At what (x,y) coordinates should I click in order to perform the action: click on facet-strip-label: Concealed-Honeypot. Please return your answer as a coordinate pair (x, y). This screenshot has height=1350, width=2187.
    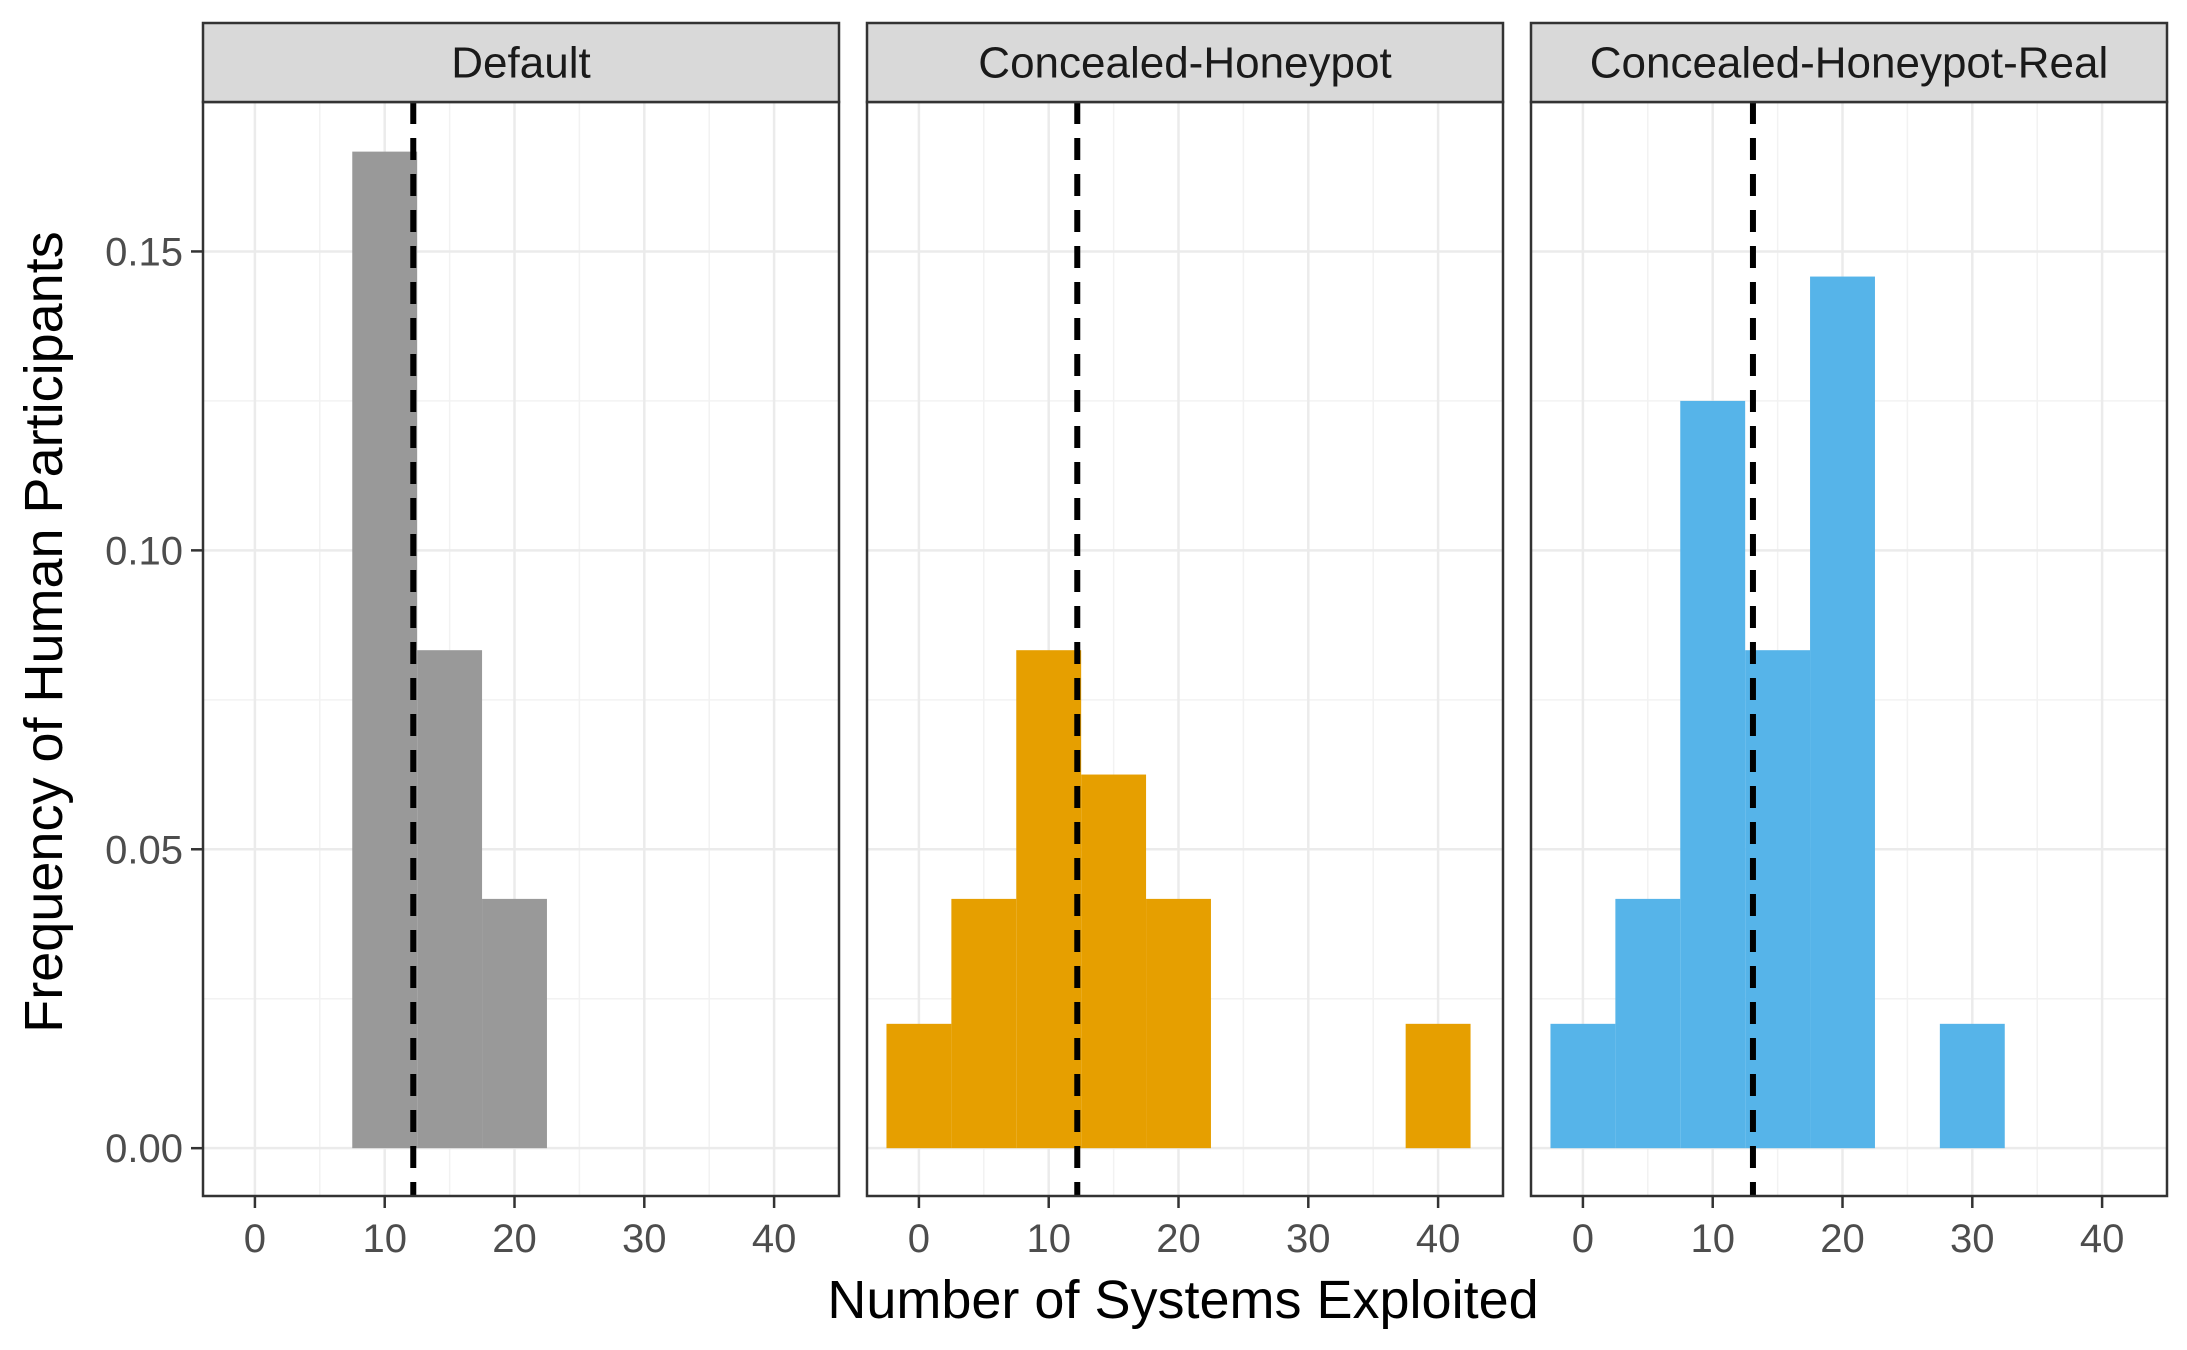
    Looking at the image, I should click on (1184, 63).